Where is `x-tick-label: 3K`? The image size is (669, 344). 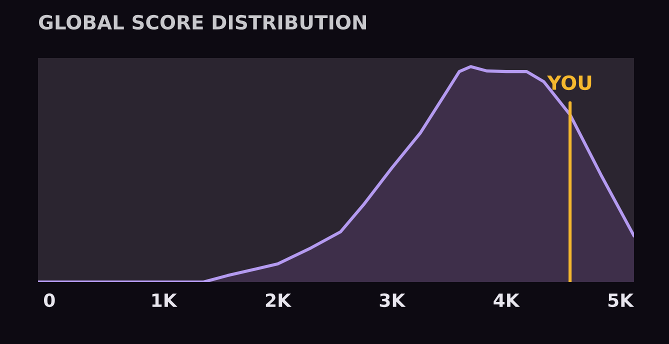
x-tick-label: 3K is located at coordinates (393, 300).